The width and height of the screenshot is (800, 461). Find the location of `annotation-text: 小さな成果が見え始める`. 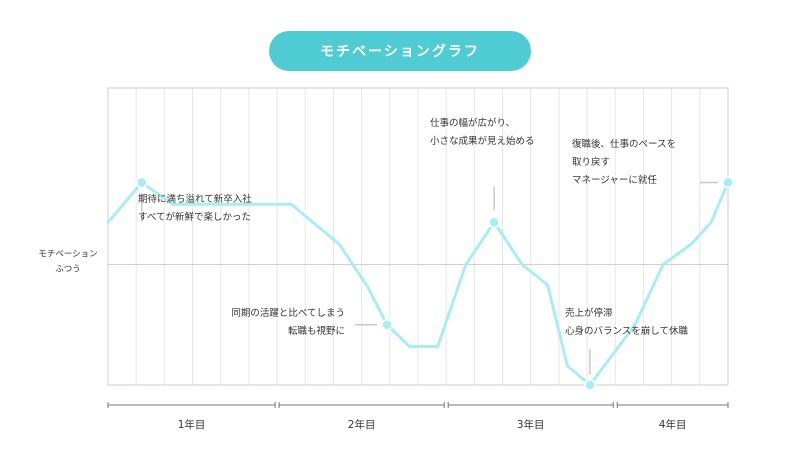

annotation-text: 小さな成果が見え始める is located at coordinates (482, 141).